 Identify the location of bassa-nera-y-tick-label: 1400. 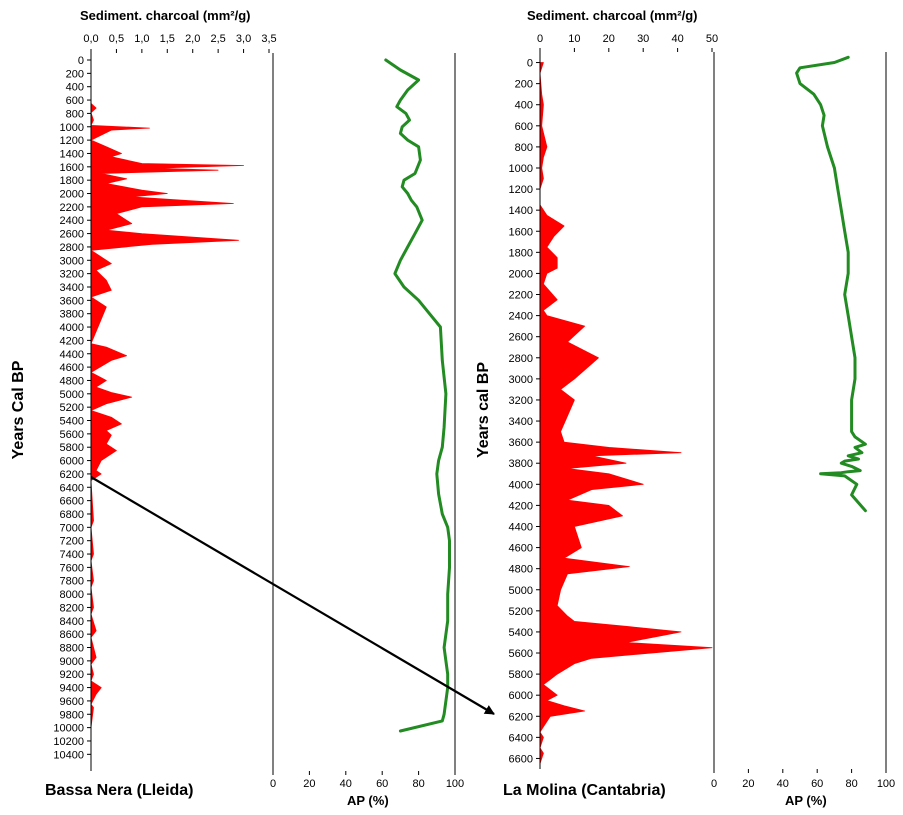
(72, 154).